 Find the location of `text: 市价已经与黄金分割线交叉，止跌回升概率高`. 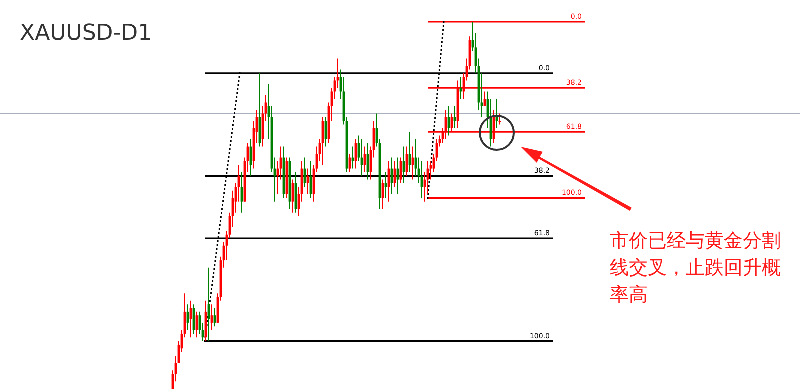

text: 市价已经与黄金分割线交叉，止跌回升概率高 is located at coordinates (696, 268).